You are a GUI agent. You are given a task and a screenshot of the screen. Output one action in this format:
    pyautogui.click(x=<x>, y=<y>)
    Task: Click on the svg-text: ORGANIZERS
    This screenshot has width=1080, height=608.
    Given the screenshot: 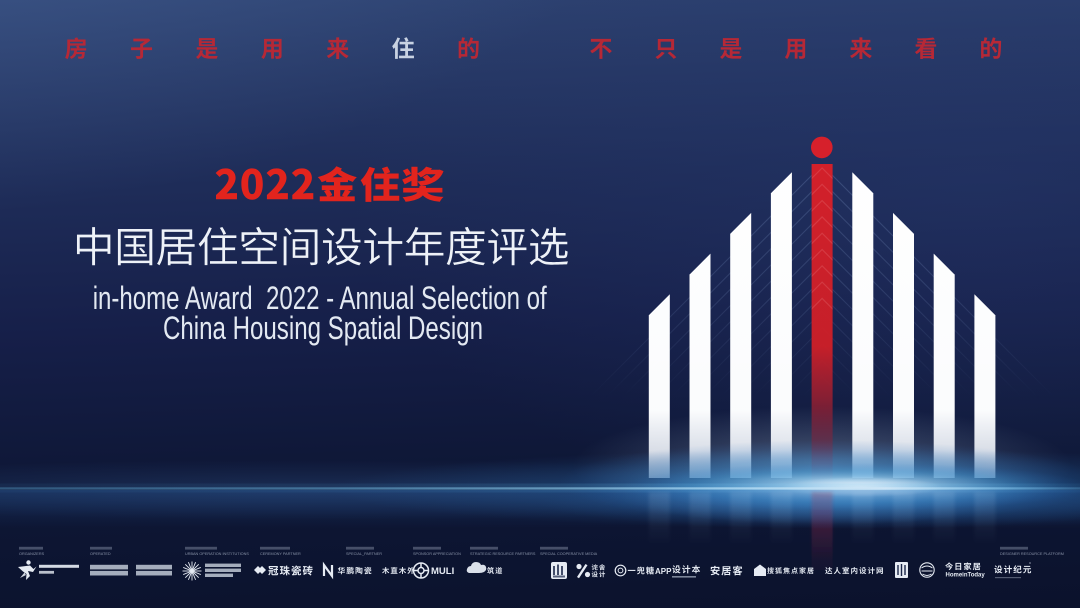 What is the action you would take?
    pyautogui.click(x=32, y=554)
    